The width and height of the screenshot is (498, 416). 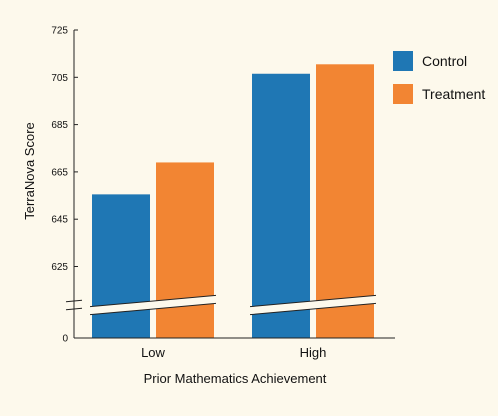 I want to click on bar-control-low, so click(x=121, y=266).